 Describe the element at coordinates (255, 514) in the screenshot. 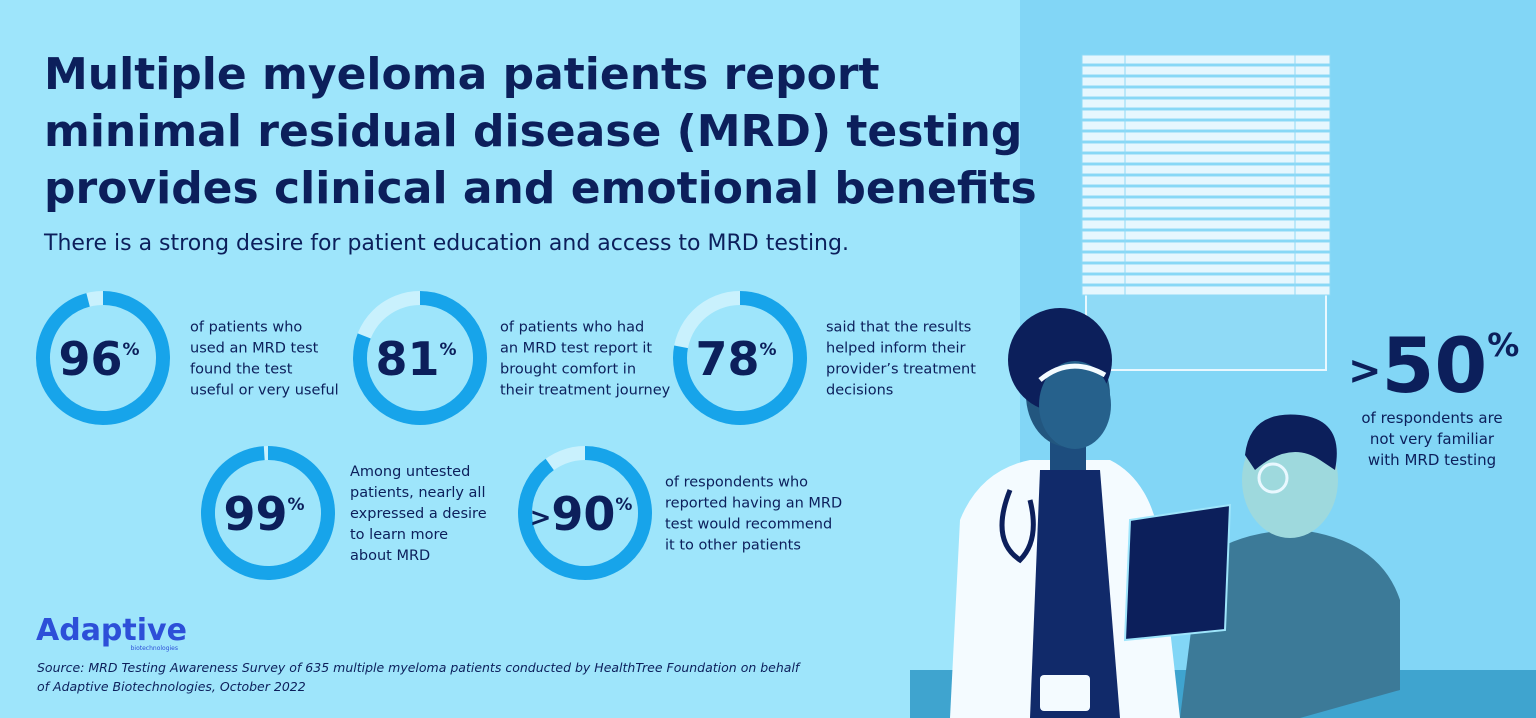

I see `stat-value: 99` at that location.